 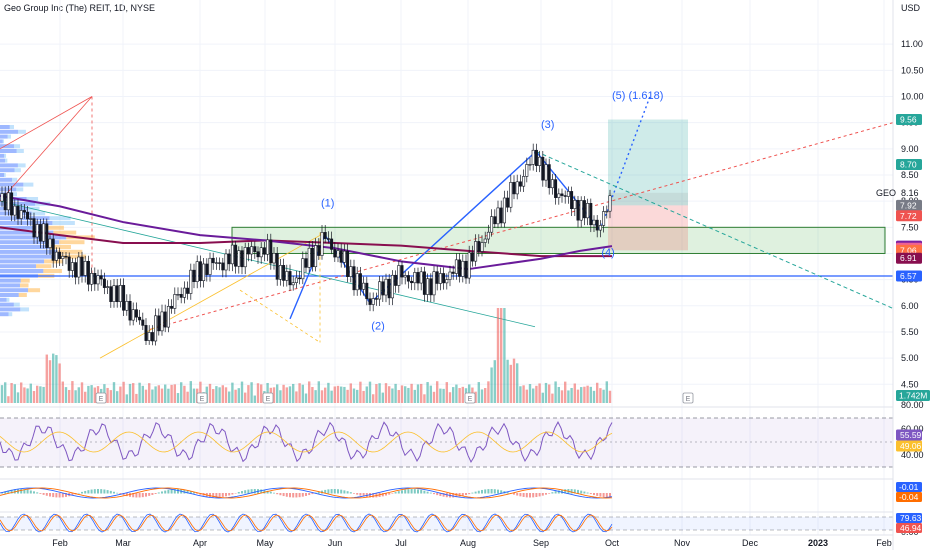 I want to click on stoch-tag, so click(x=909, y=518).